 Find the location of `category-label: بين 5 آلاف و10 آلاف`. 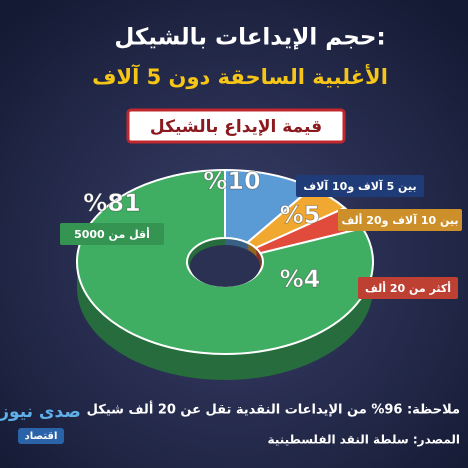

category-label: بين 5 آلاف و10 آلاف is located at coordinates (359, 186).